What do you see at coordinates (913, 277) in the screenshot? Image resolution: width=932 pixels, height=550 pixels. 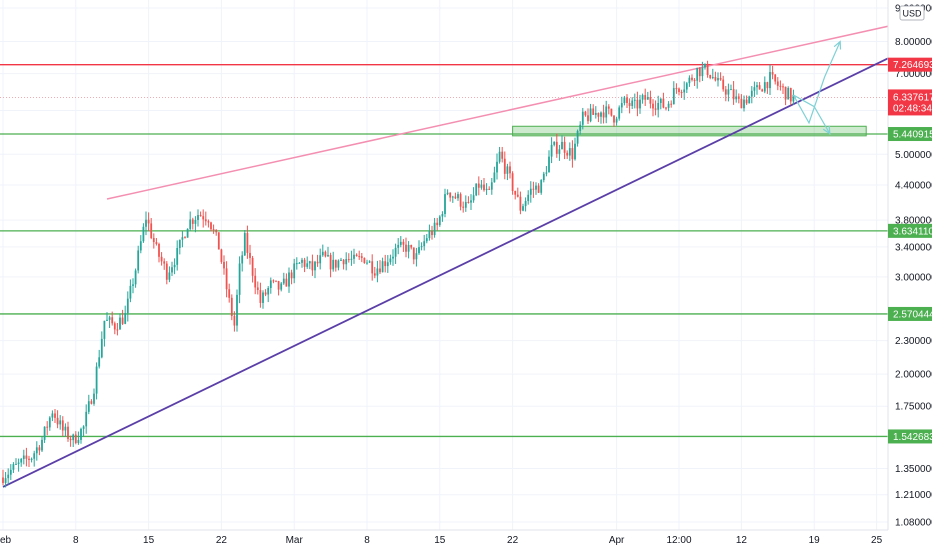 I see `price-tick-label: 3.000000` at bounding box center [913, 277].